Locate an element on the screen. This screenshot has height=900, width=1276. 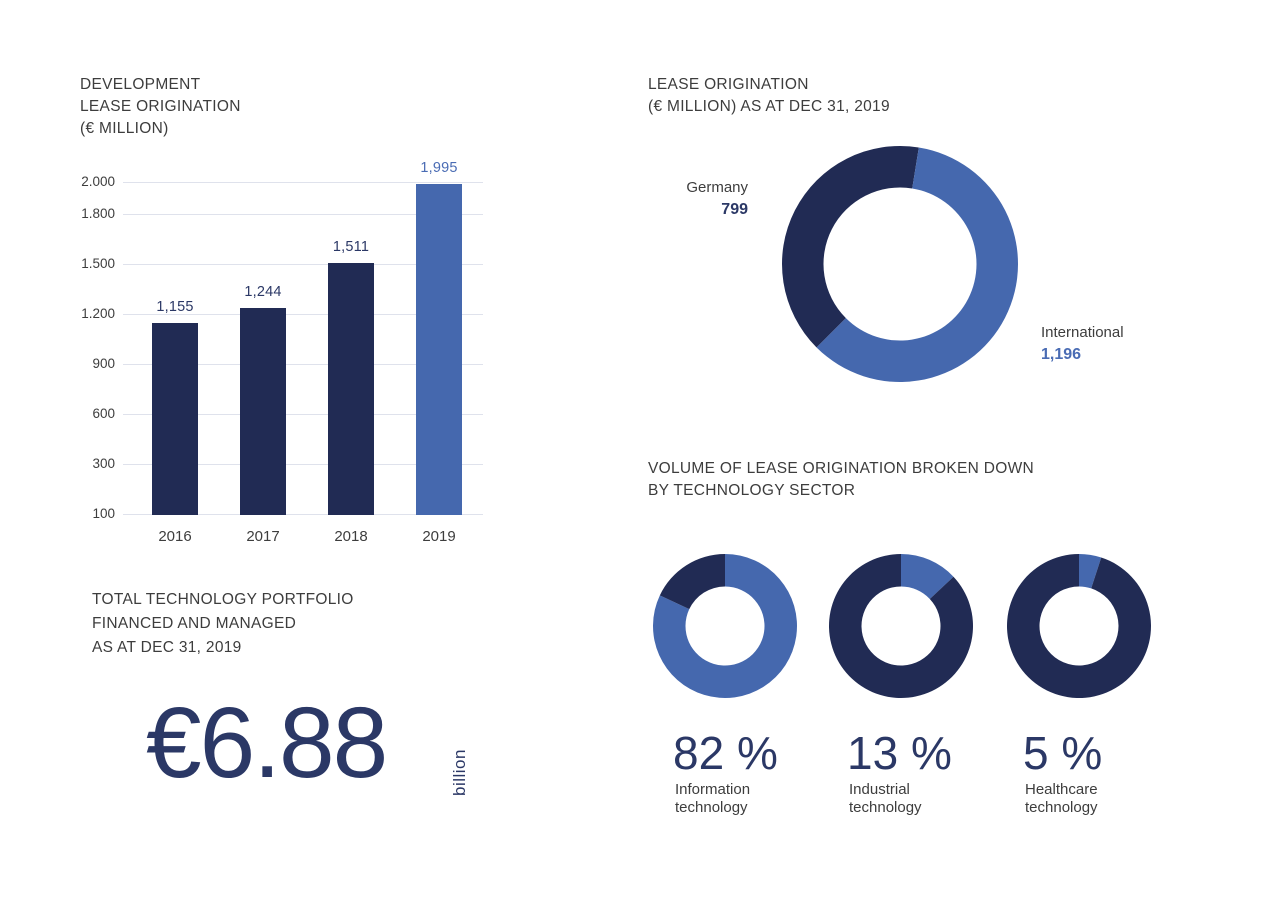
total-portfolio-figure: €6.88 is located at coordinates (267, 743).